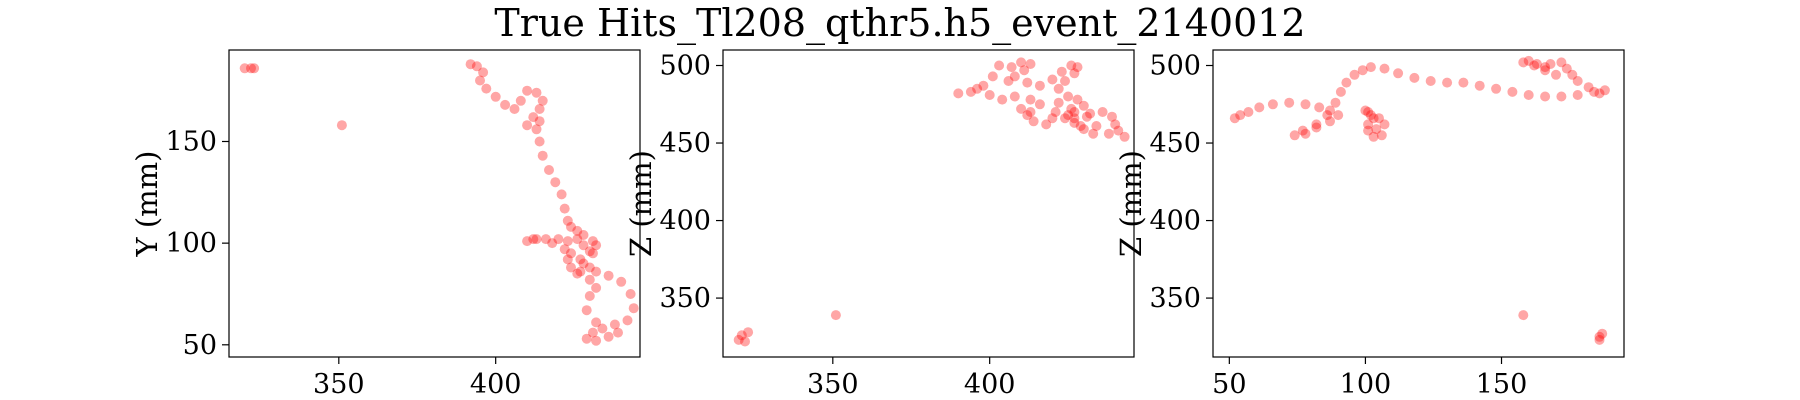 The width and height of the screenshot is (1800, 400). What do you see at coordinates (1175, 143) in the screenshot?
I see `y-tick-label: 450` at bounding box center [1175, 143].